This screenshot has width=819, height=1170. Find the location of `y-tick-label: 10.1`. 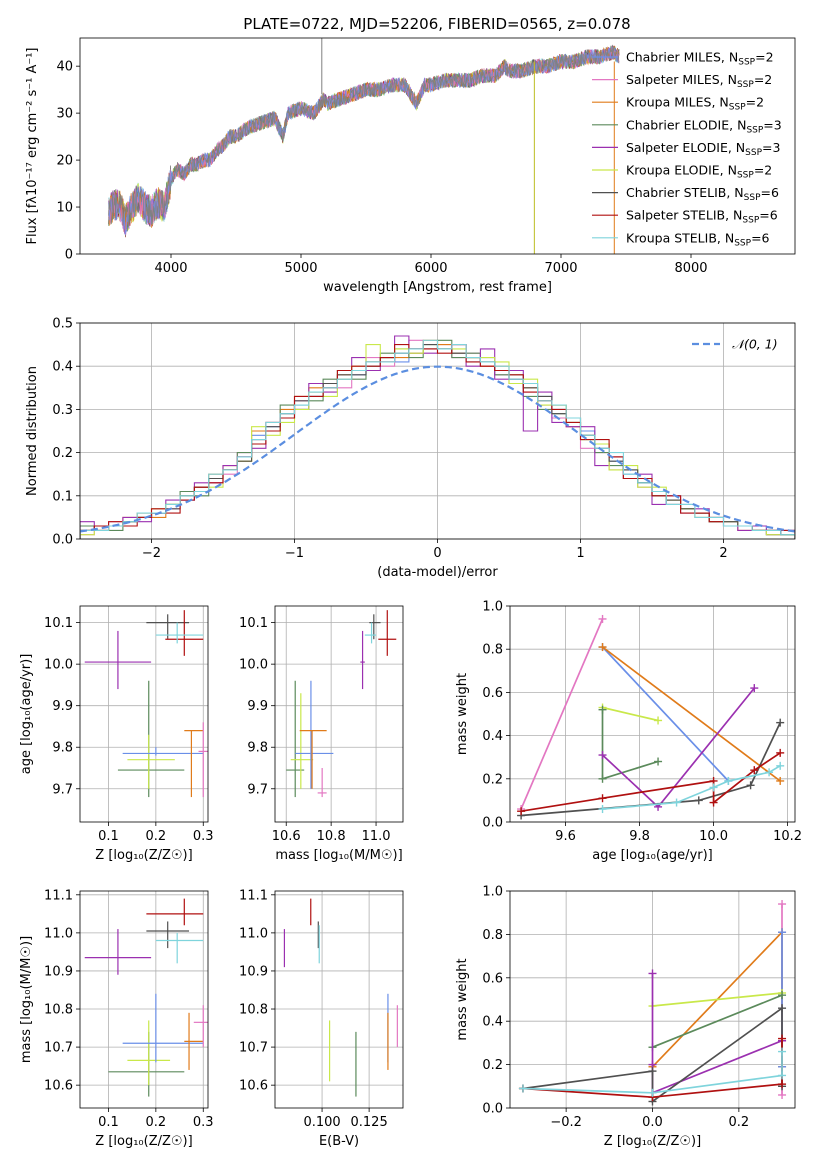

y-tick-label: 10.1 is located at coordinates (253, 623).